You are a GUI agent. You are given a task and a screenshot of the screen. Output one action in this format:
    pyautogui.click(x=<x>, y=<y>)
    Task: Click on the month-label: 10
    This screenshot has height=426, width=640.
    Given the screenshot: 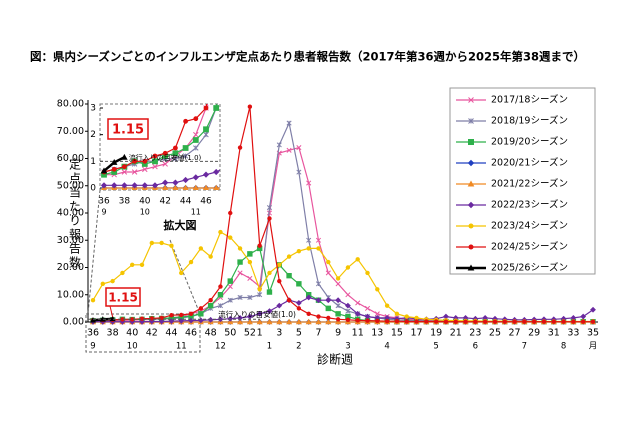 What is the action you would take?
    pyautogui.click(x=132, y=347)
    